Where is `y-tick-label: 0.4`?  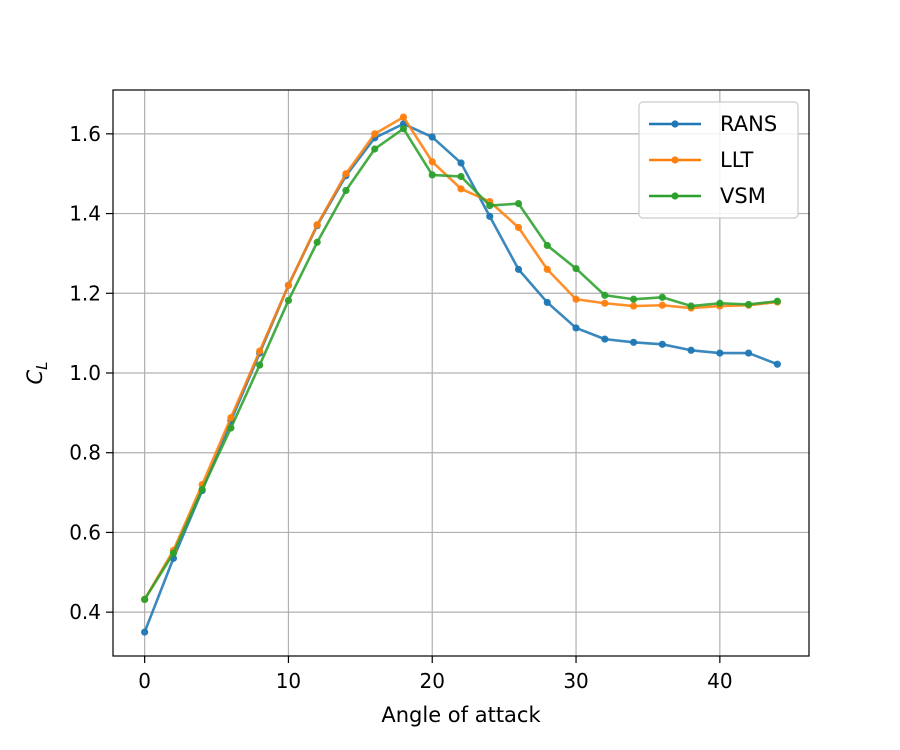
y-tick-label: 0.4 is located at coordinates (85, 612).